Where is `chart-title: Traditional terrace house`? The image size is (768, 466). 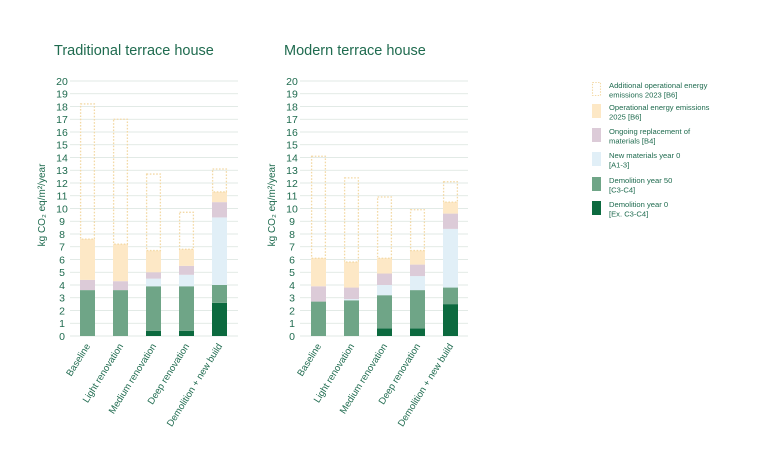
chart-title: Traditional terrace house is located at coordinates (134, 51).